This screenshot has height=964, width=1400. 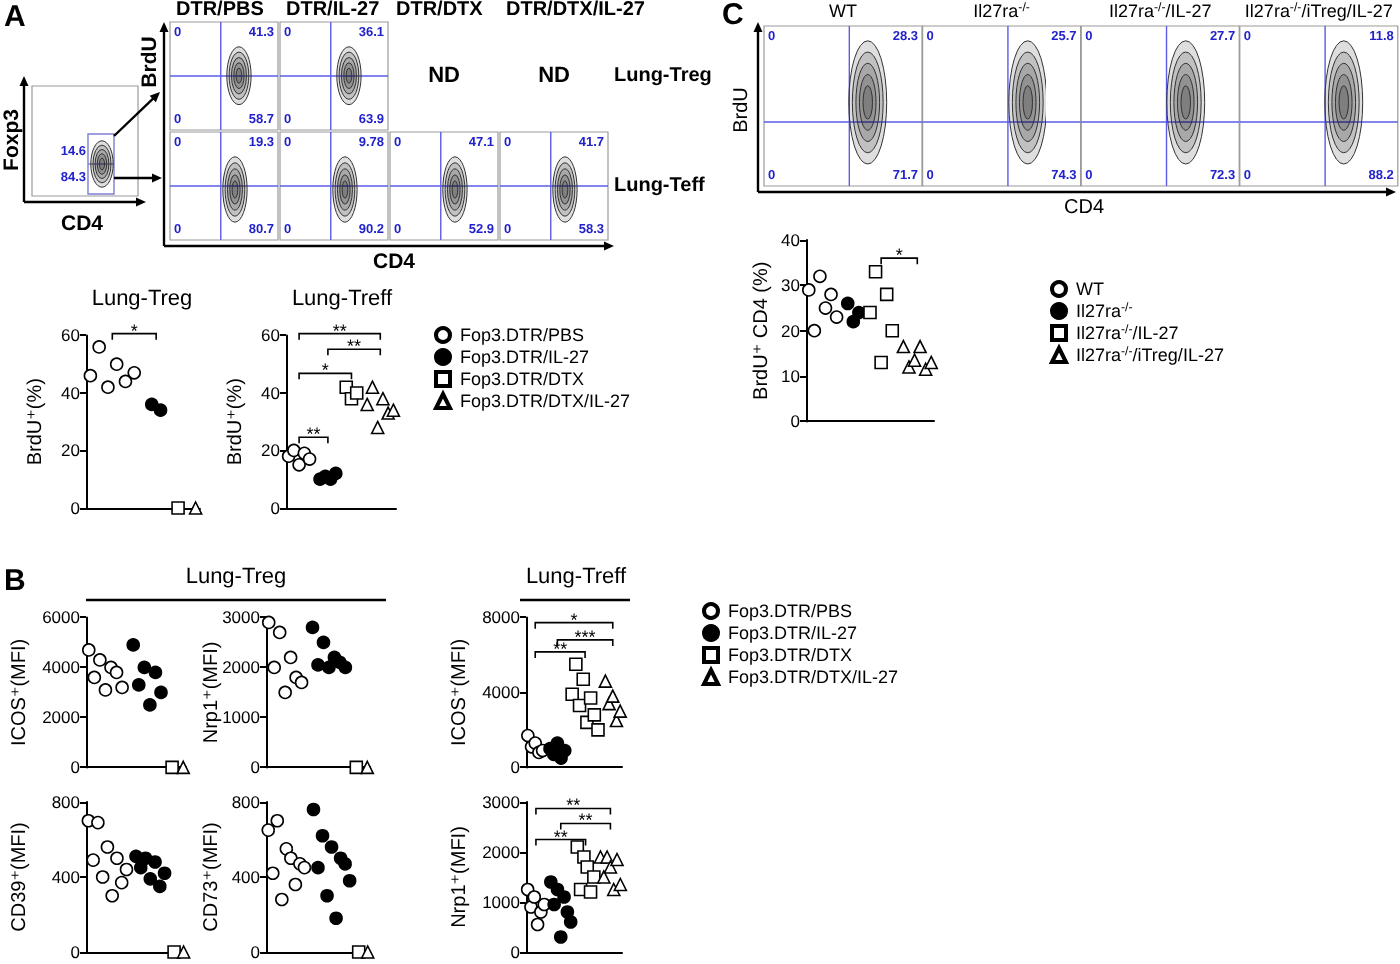 What do you see at coordinates (212, 692) in the screenshot?
I see `y-axis-title: Nrp1⁺(MFI)` at bounding box center [212, 692].